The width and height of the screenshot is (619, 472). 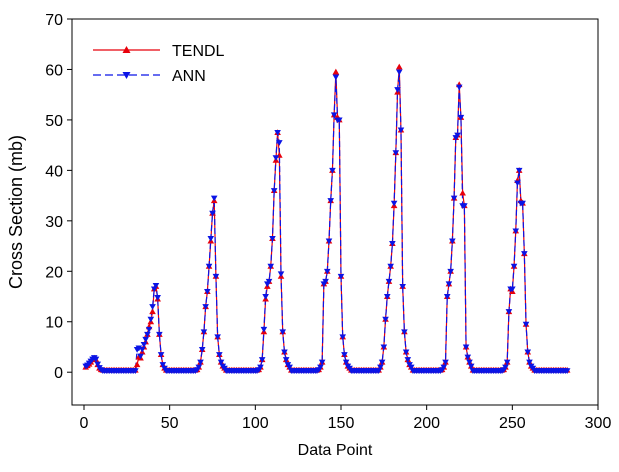 I want to click on x-tick-label: 0, so click(x=84, y=423).